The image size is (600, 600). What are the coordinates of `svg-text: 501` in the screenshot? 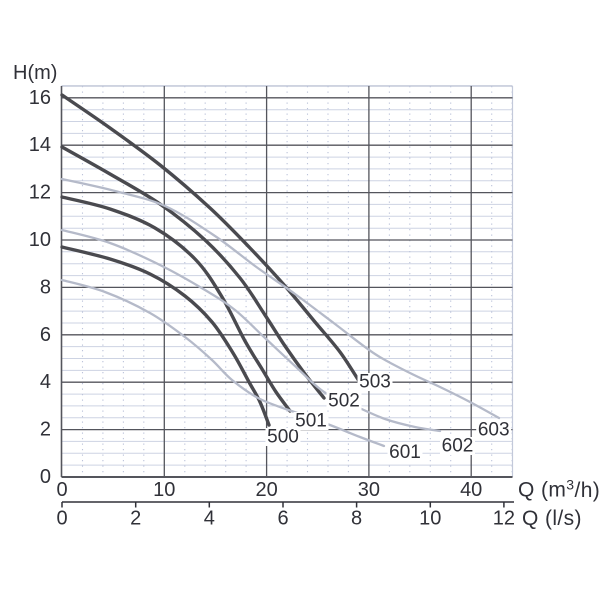 It's located at (311, 421).